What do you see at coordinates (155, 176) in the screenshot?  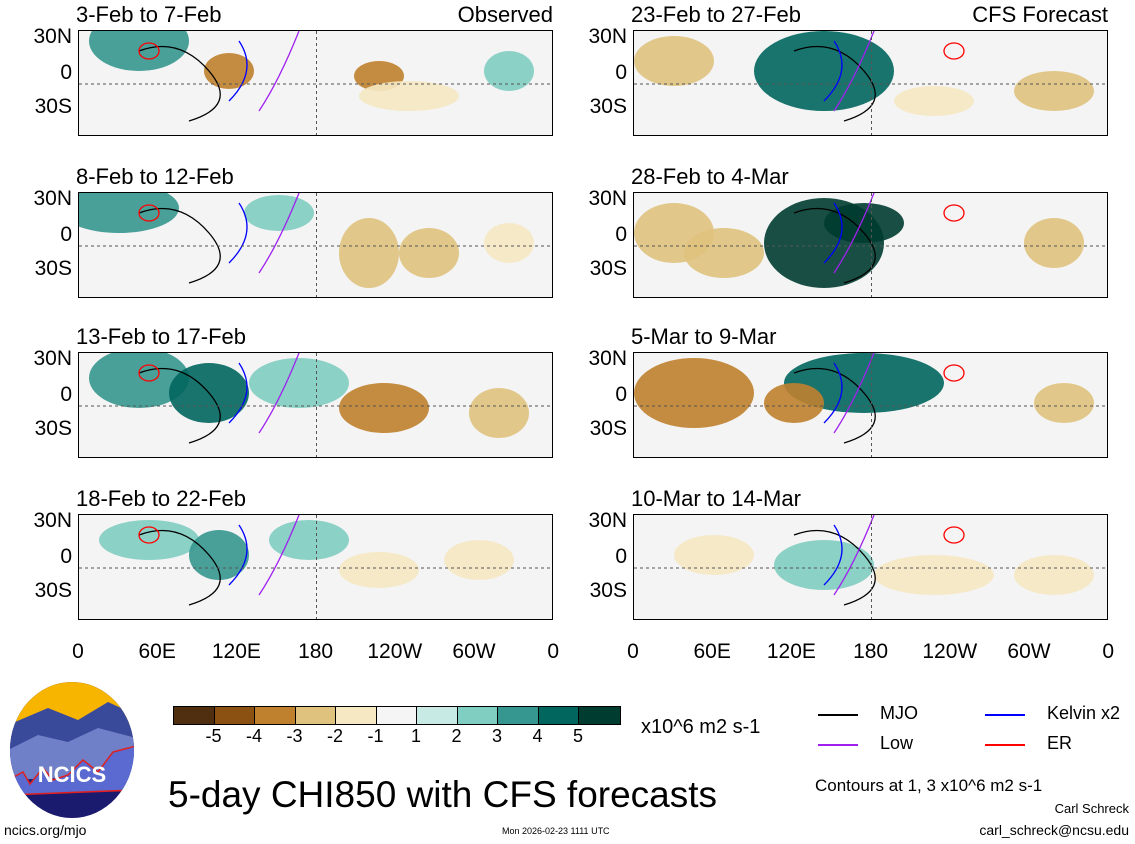 I see `panel-date-range: 8-Feb to 12-Feb` at bounding box center [155, 176].